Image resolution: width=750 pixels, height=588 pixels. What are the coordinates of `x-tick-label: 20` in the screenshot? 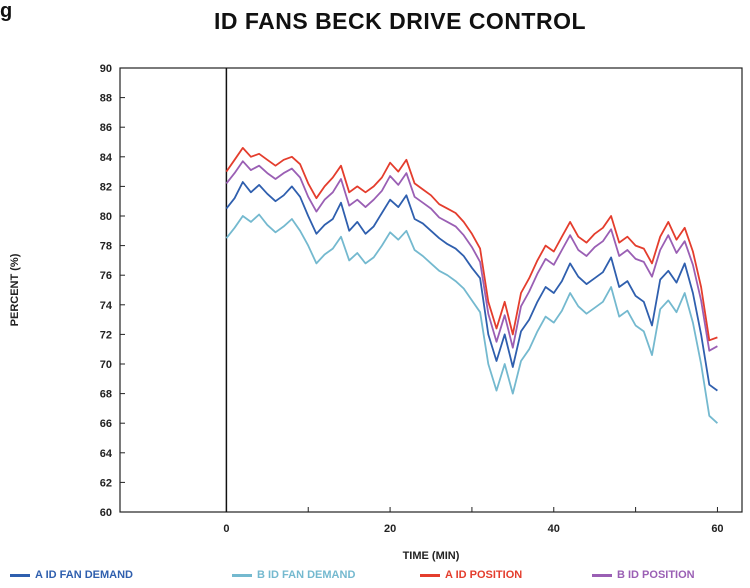 It's located at (390, 529).